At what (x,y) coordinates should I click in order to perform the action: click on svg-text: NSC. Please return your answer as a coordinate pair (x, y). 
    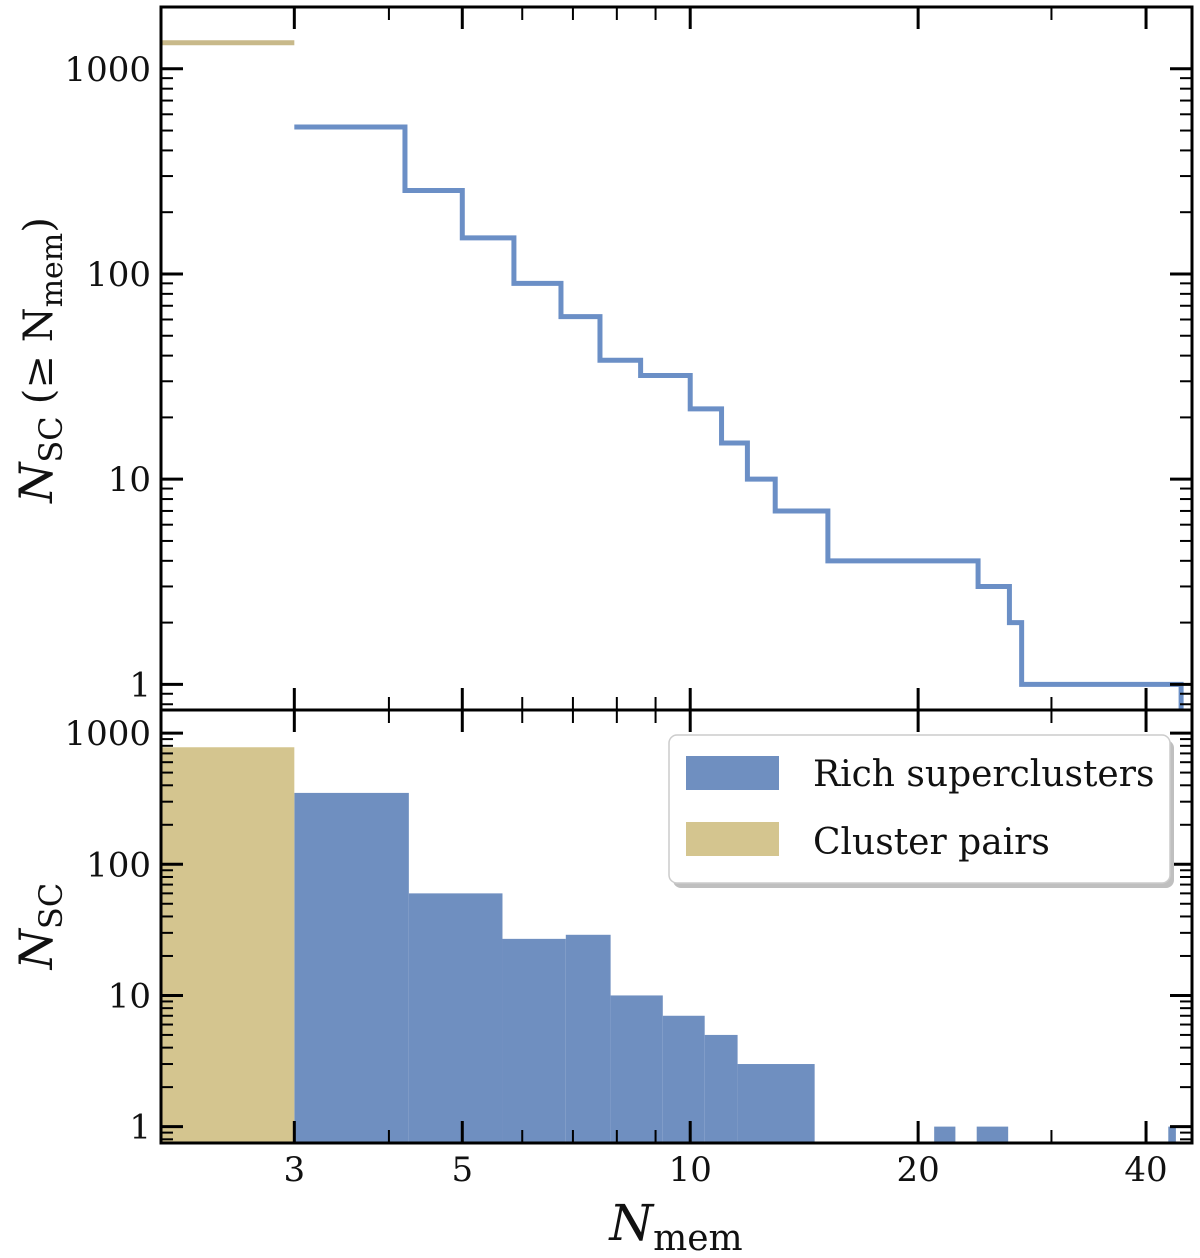
    Looking at the image, I should click on (39, 927).